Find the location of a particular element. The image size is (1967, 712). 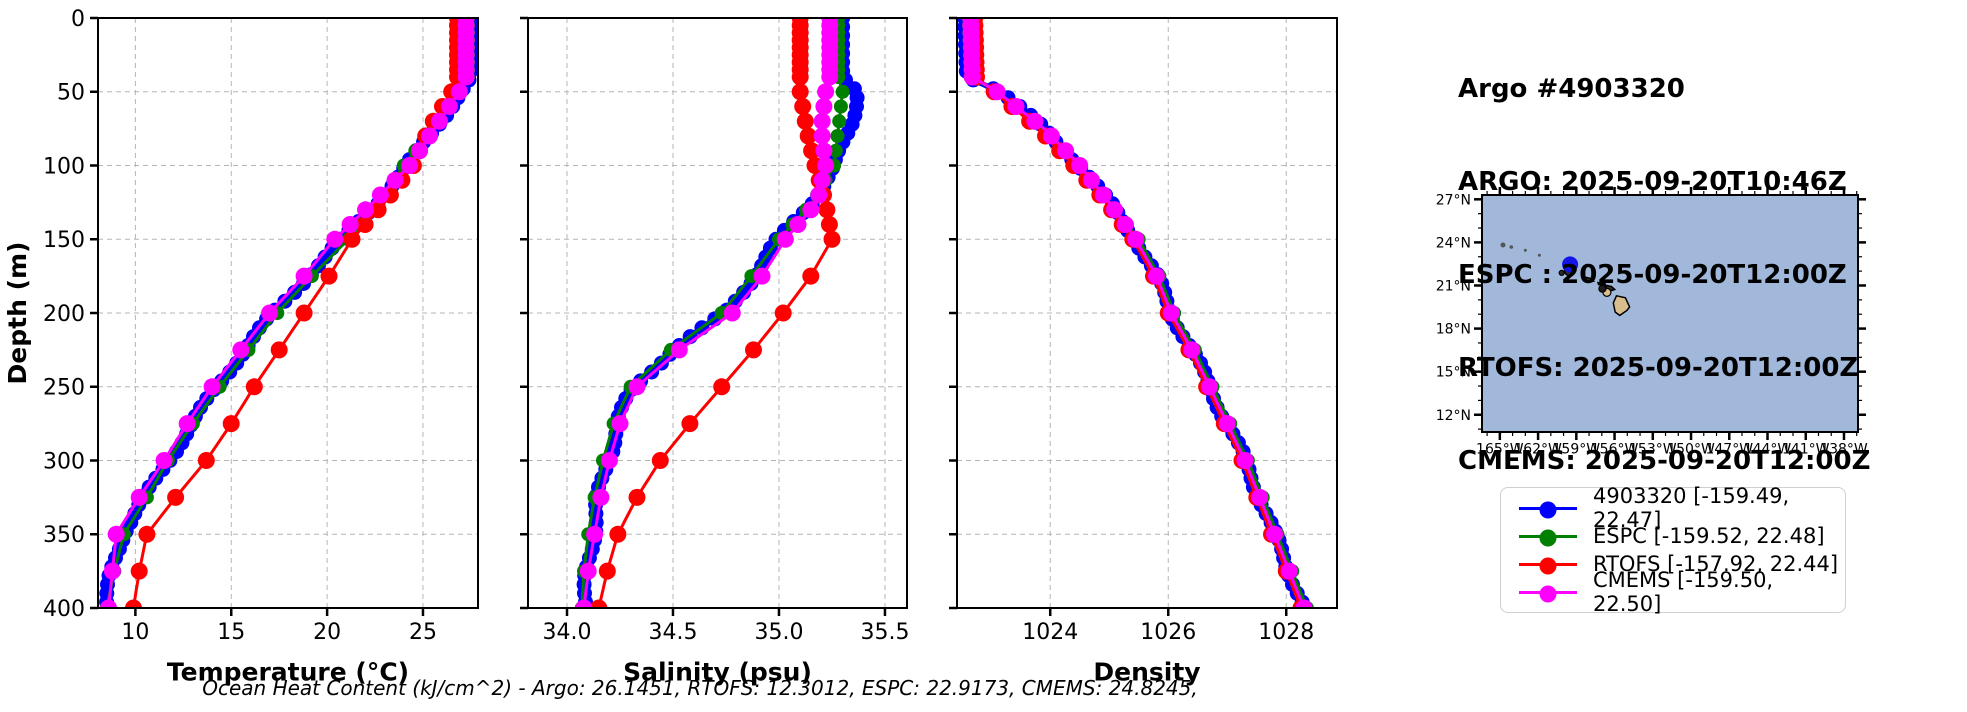

svg-text: 20 is located at coordinates (327, 632).